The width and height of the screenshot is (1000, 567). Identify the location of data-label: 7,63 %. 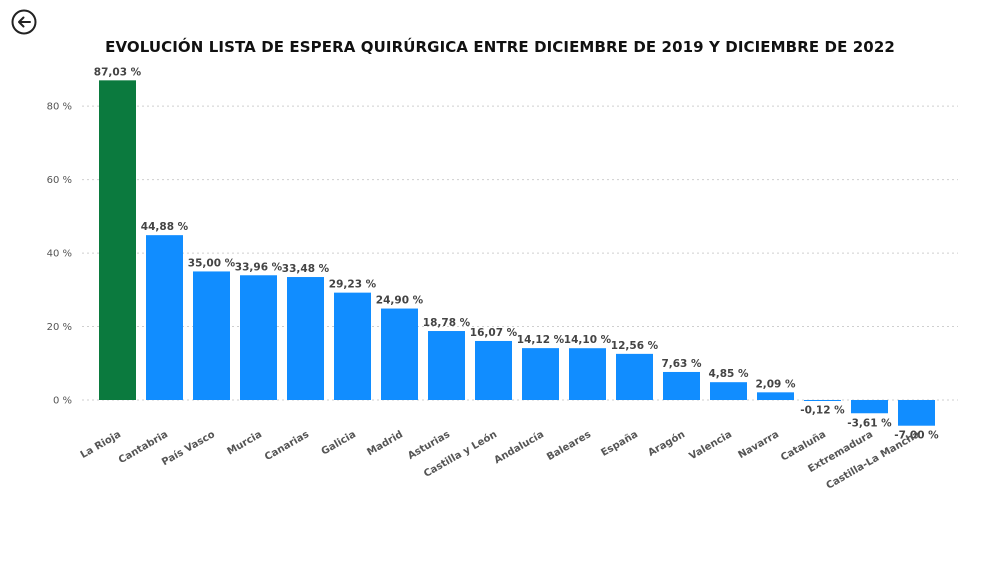
(681, 364).